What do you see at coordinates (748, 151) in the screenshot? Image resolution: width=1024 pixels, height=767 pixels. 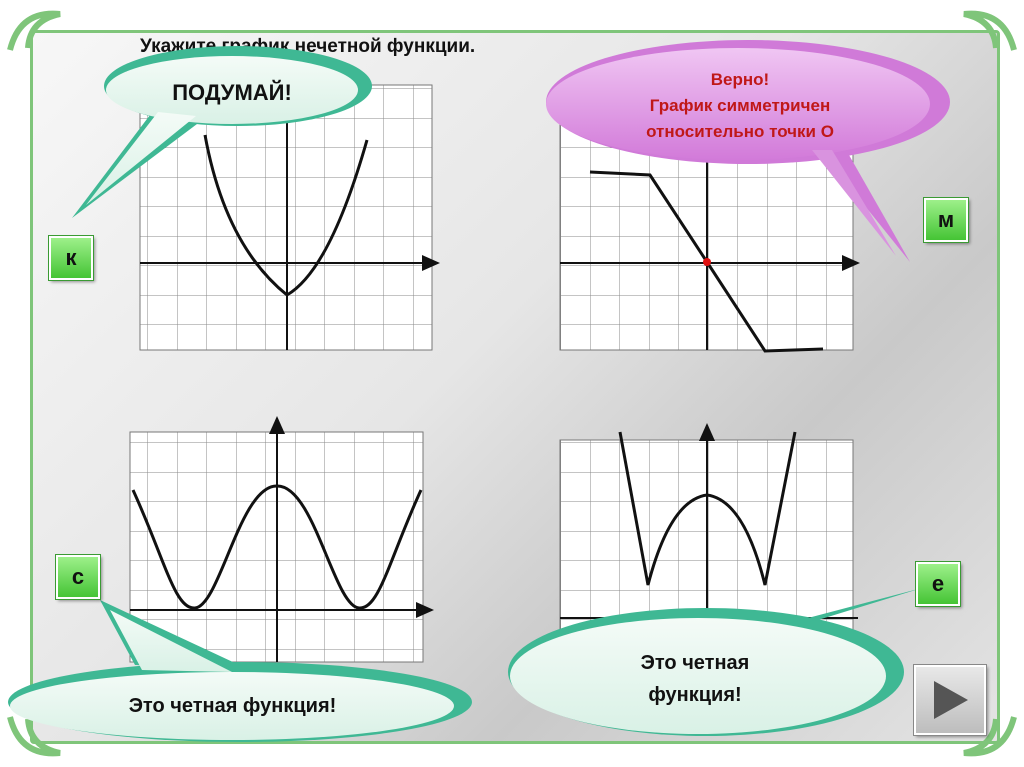 I see `correct-bubble` at bounding box center [748, 151].